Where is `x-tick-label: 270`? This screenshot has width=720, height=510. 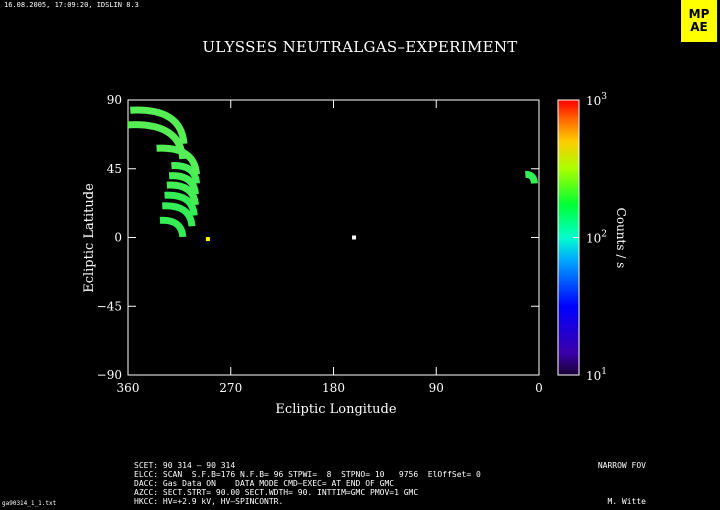 x-tick-label: 270 is located at coordinates (230, 388).